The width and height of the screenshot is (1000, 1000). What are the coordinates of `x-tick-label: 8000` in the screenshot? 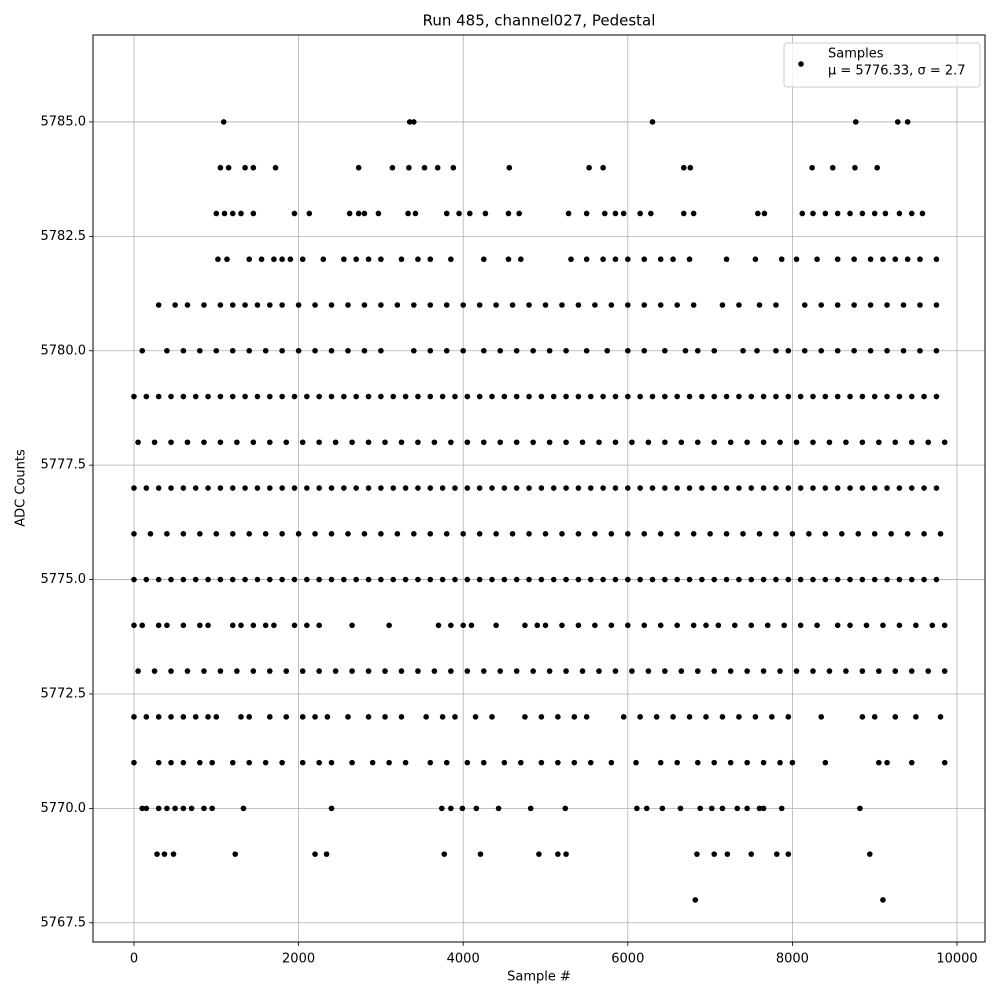 It's located at (792, 959).